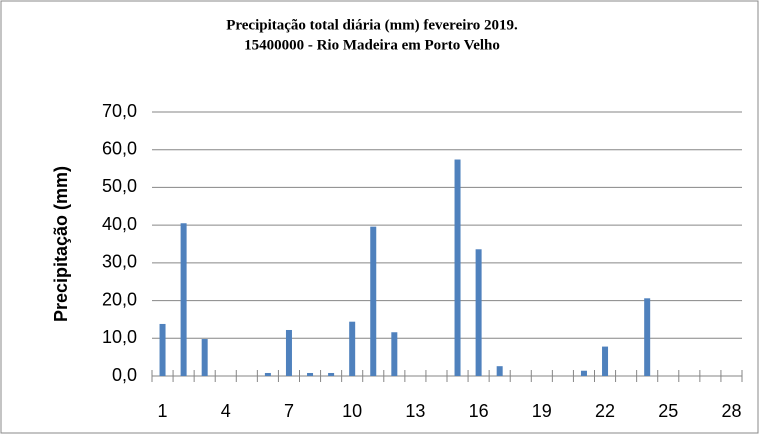 Image resolution: width=761 pixels, height=435 pixels. What do you see at coordinates (124, 375) in the screenshot?
I see `y-tick-label: 0,0` at bounding box center [124, 375].